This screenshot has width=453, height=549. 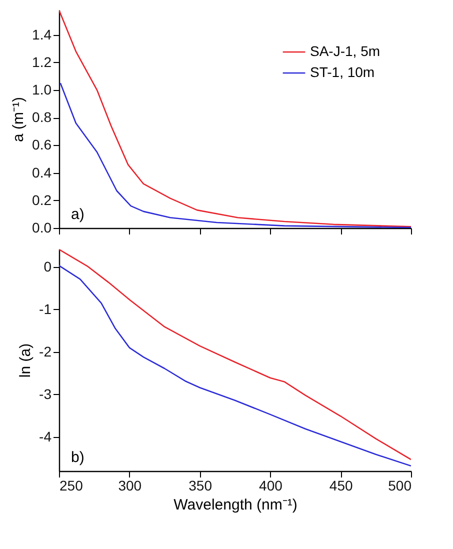 I want to click on y-tick-label: 0.0, so click(x=42, y=228).